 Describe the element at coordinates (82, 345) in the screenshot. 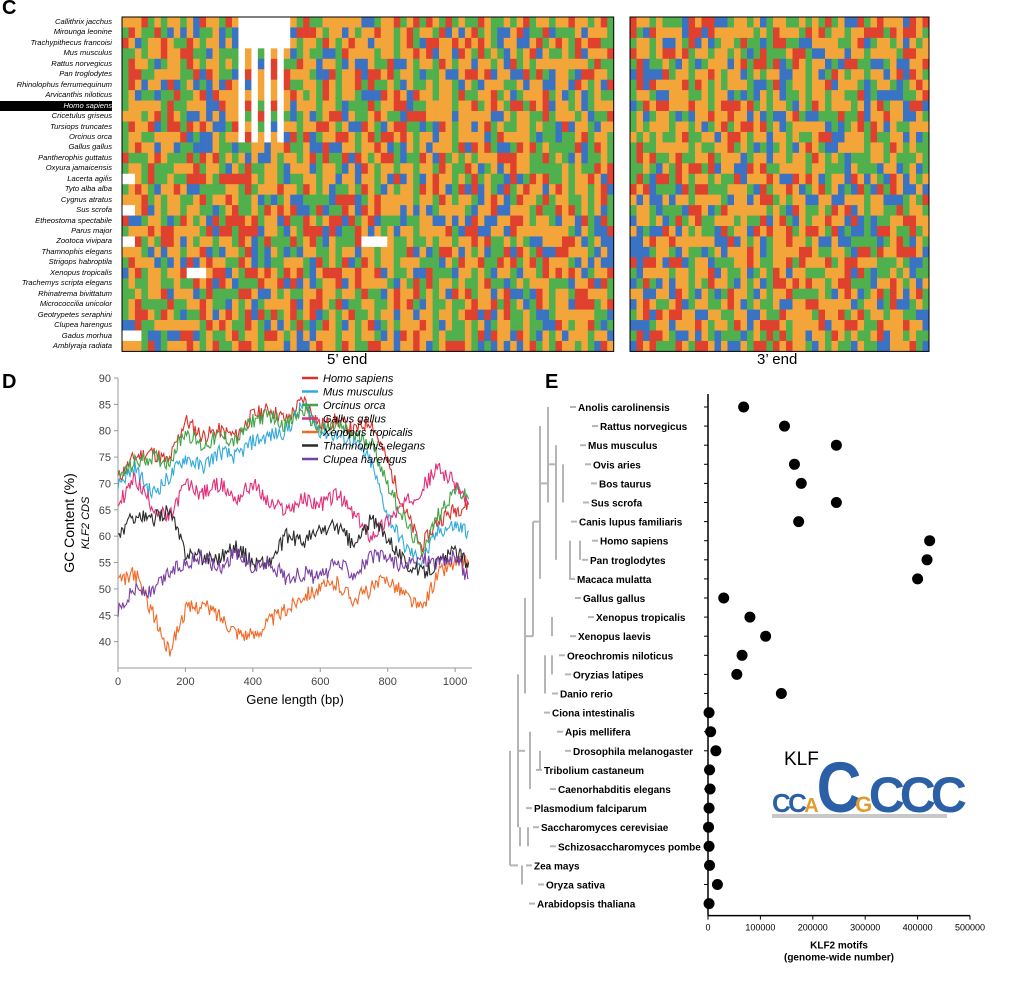

I see `species-name: Amblyraja radiata` at that location.